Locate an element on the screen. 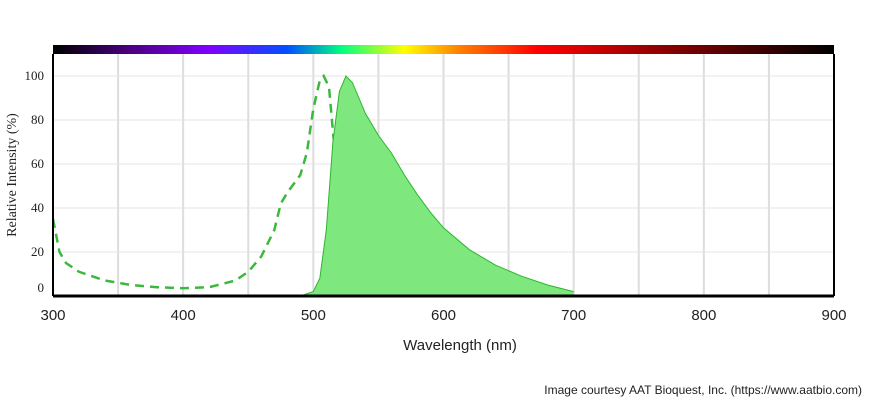  x-tick-label: 800 is located at coordinates (703, 315).